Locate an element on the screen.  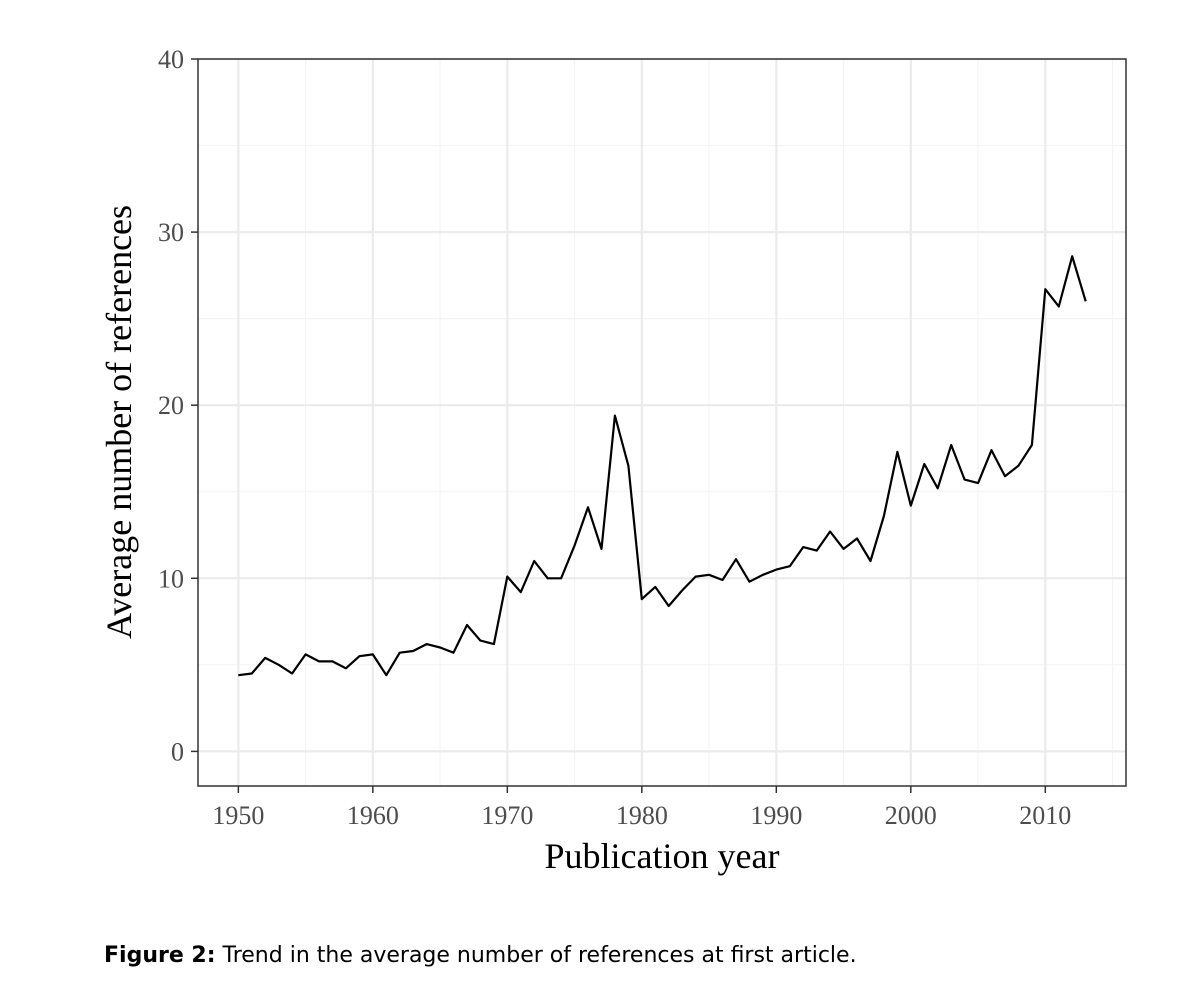
y-tick-label: 30 is located at coordinates (171, 232).